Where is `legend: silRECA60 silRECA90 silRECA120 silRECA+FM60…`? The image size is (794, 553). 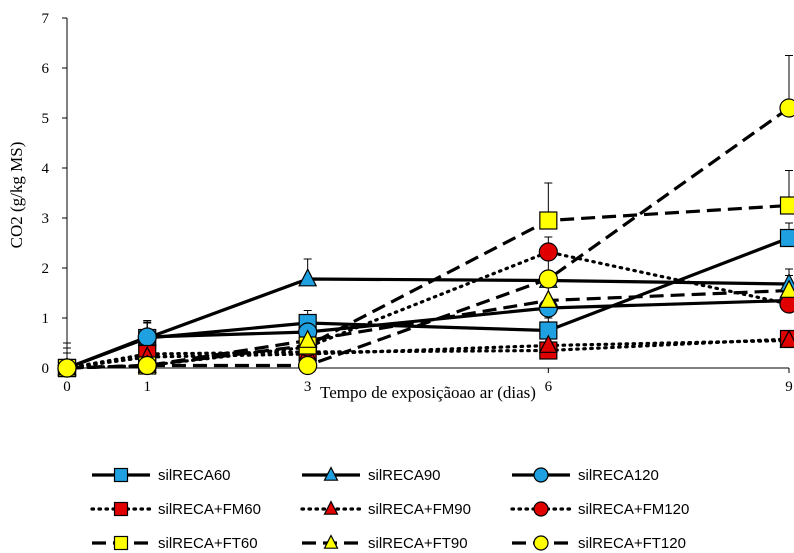
legend: silRECA60 silRECA90 silRECA120 silRECA+FM60… is located at coordinates (389, 509).